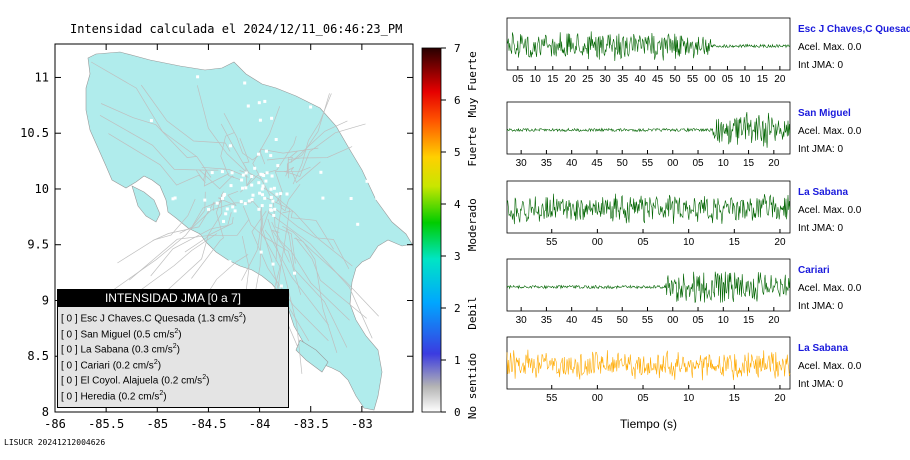 This screenshot has width=910, height=460. Describe the element at coordinates (107, 334) in the screenshot. I see `legend-station: San Miguel` at that location.